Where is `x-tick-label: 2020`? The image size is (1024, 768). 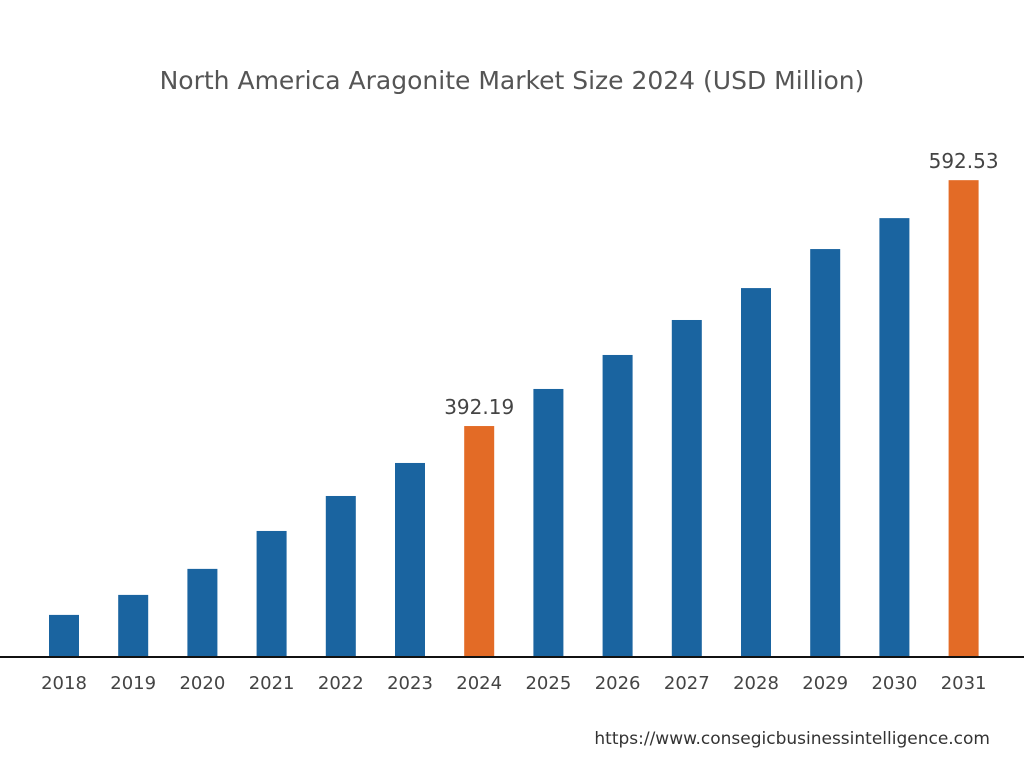 x-tick-label: 2020 is located at coordinates (202, 683).